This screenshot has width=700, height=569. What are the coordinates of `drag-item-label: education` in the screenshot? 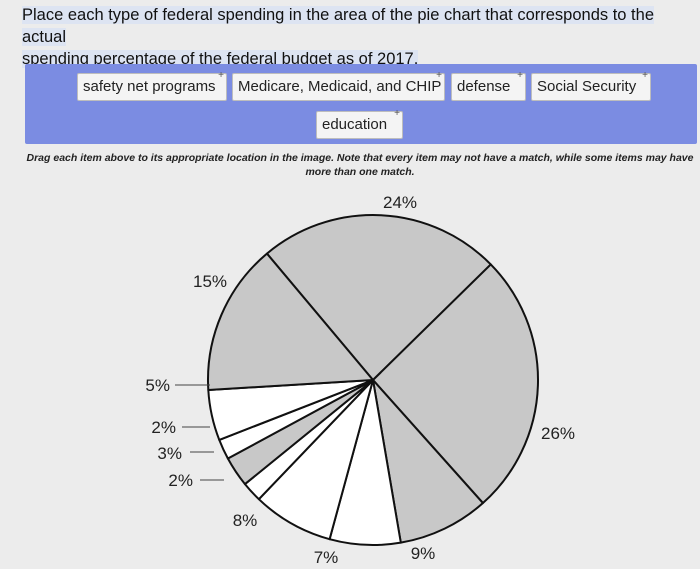 It's located at (355, 124).